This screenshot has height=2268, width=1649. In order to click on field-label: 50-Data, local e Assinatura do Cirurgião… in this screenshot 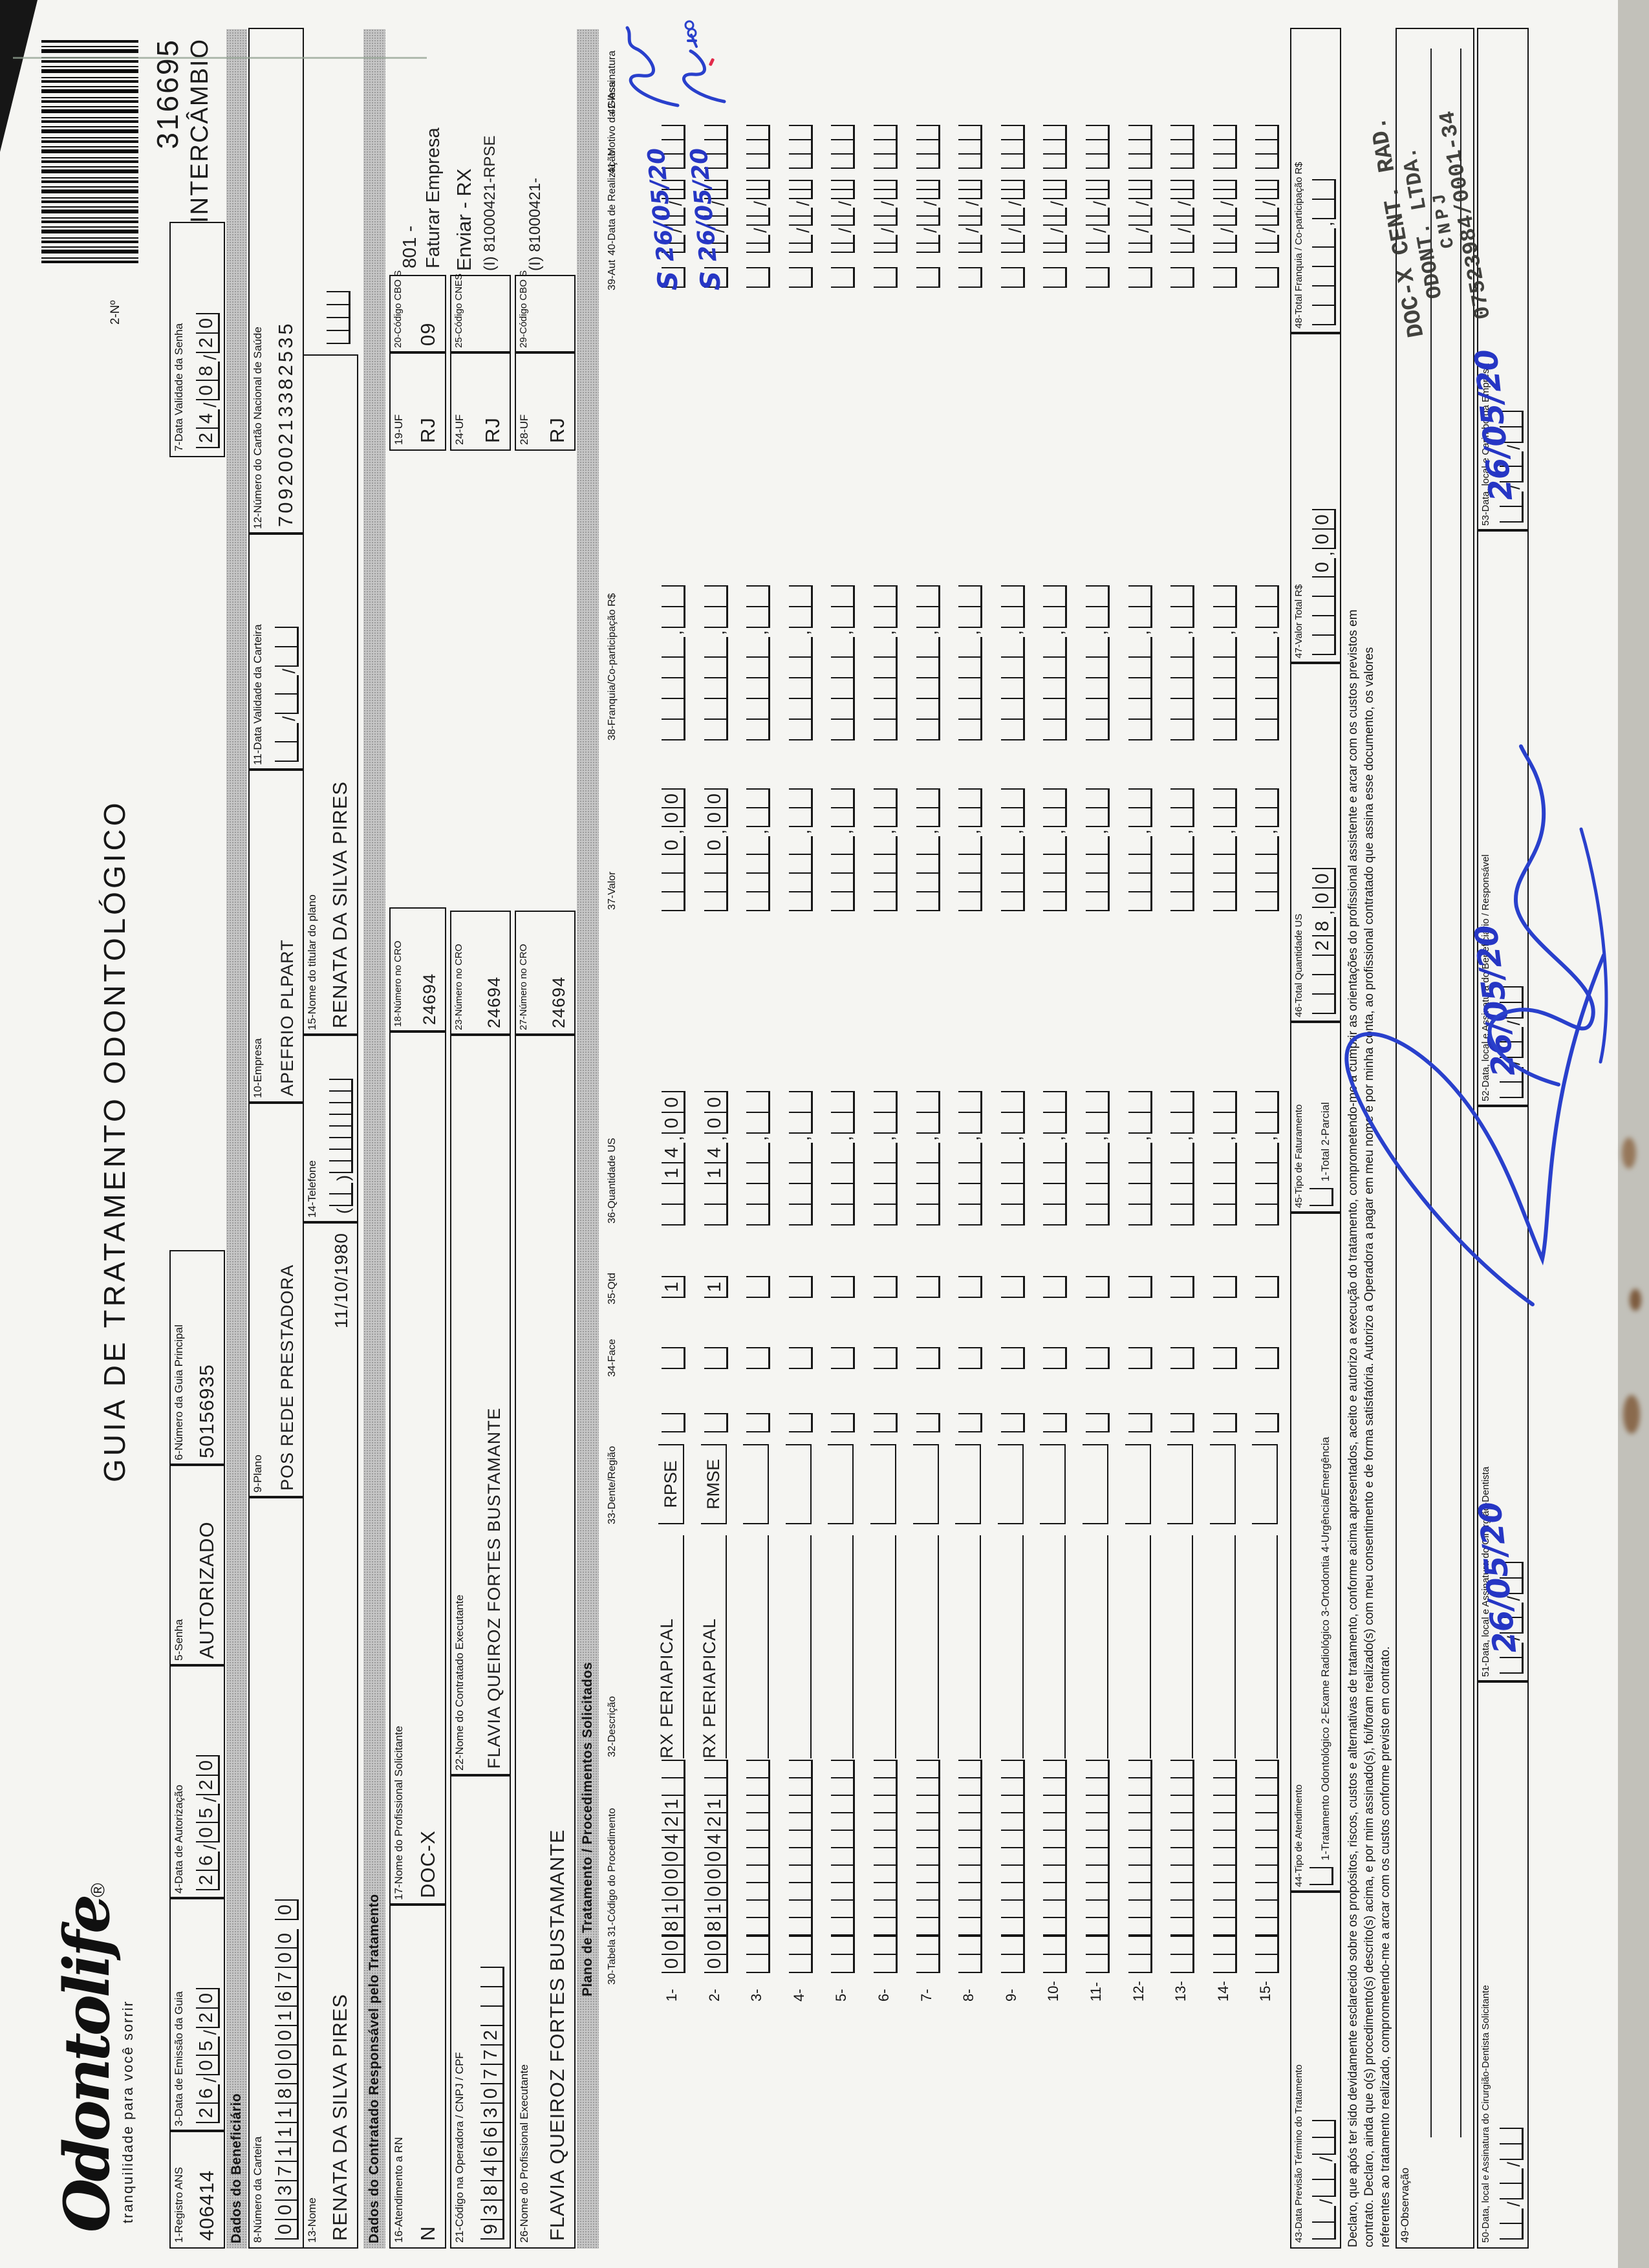, I will do `click(1485, 2114)`.